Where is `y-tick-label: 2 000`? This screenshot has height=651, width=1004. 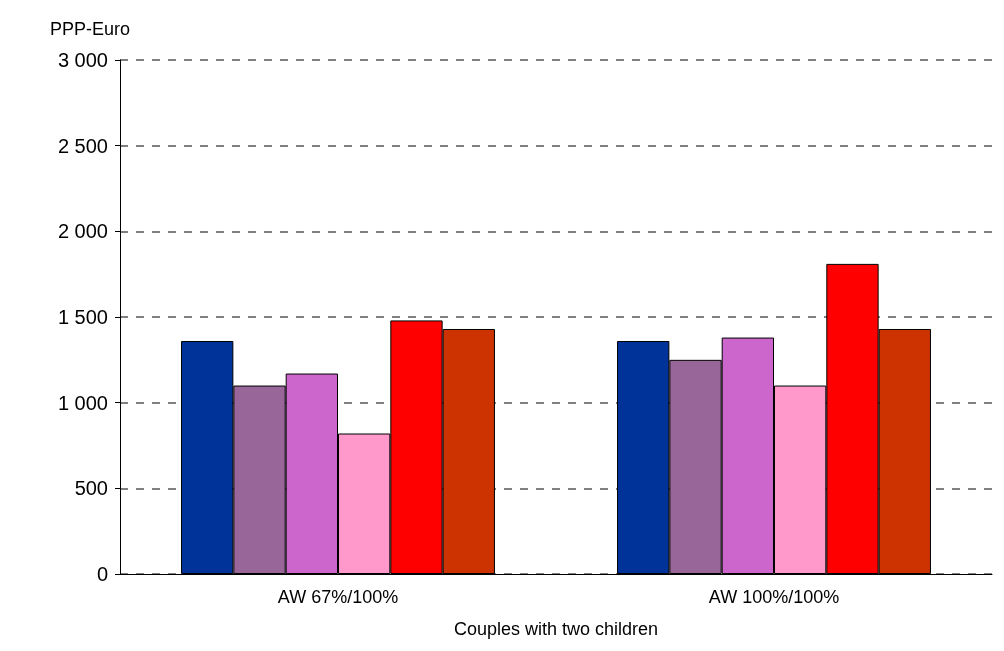 y-tick-label: 2 000 is located at coordinates (82, 231).